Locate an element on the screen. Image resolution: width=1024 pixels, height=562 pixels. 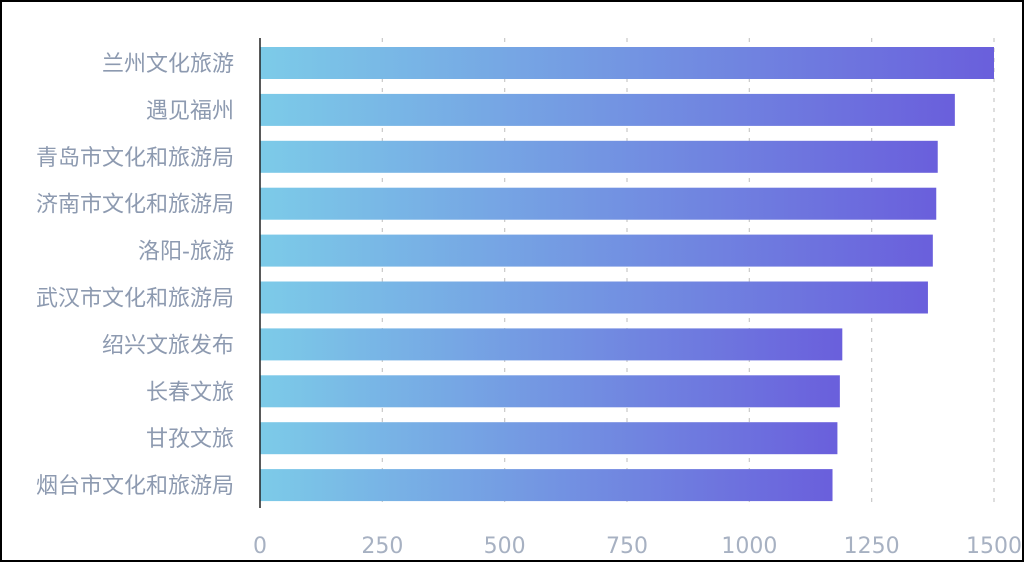
category-label: 武汉市文化和旅游局 is located at coordinates (135, 299).